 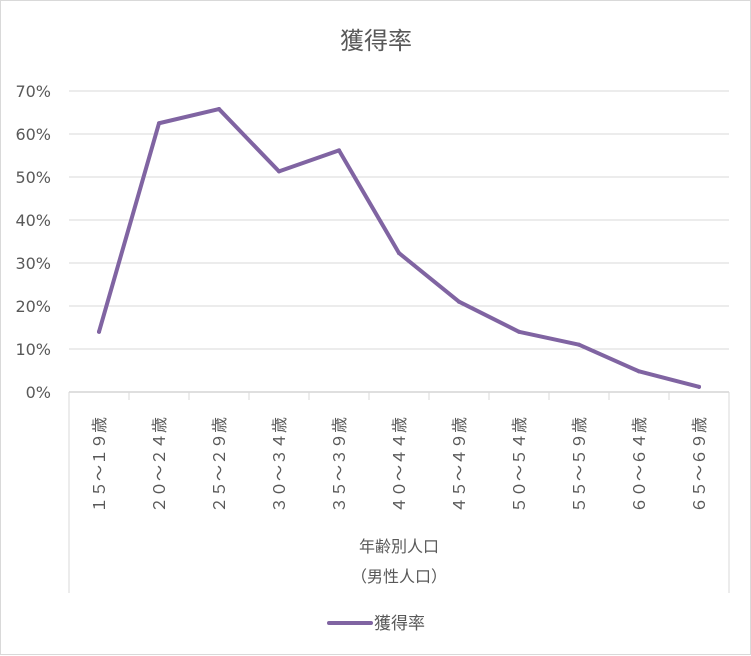 What do you see at coordinates (376, 41) in the screenshot?
I see `chart-title: 獲得率` at bounding box center [376, 41].